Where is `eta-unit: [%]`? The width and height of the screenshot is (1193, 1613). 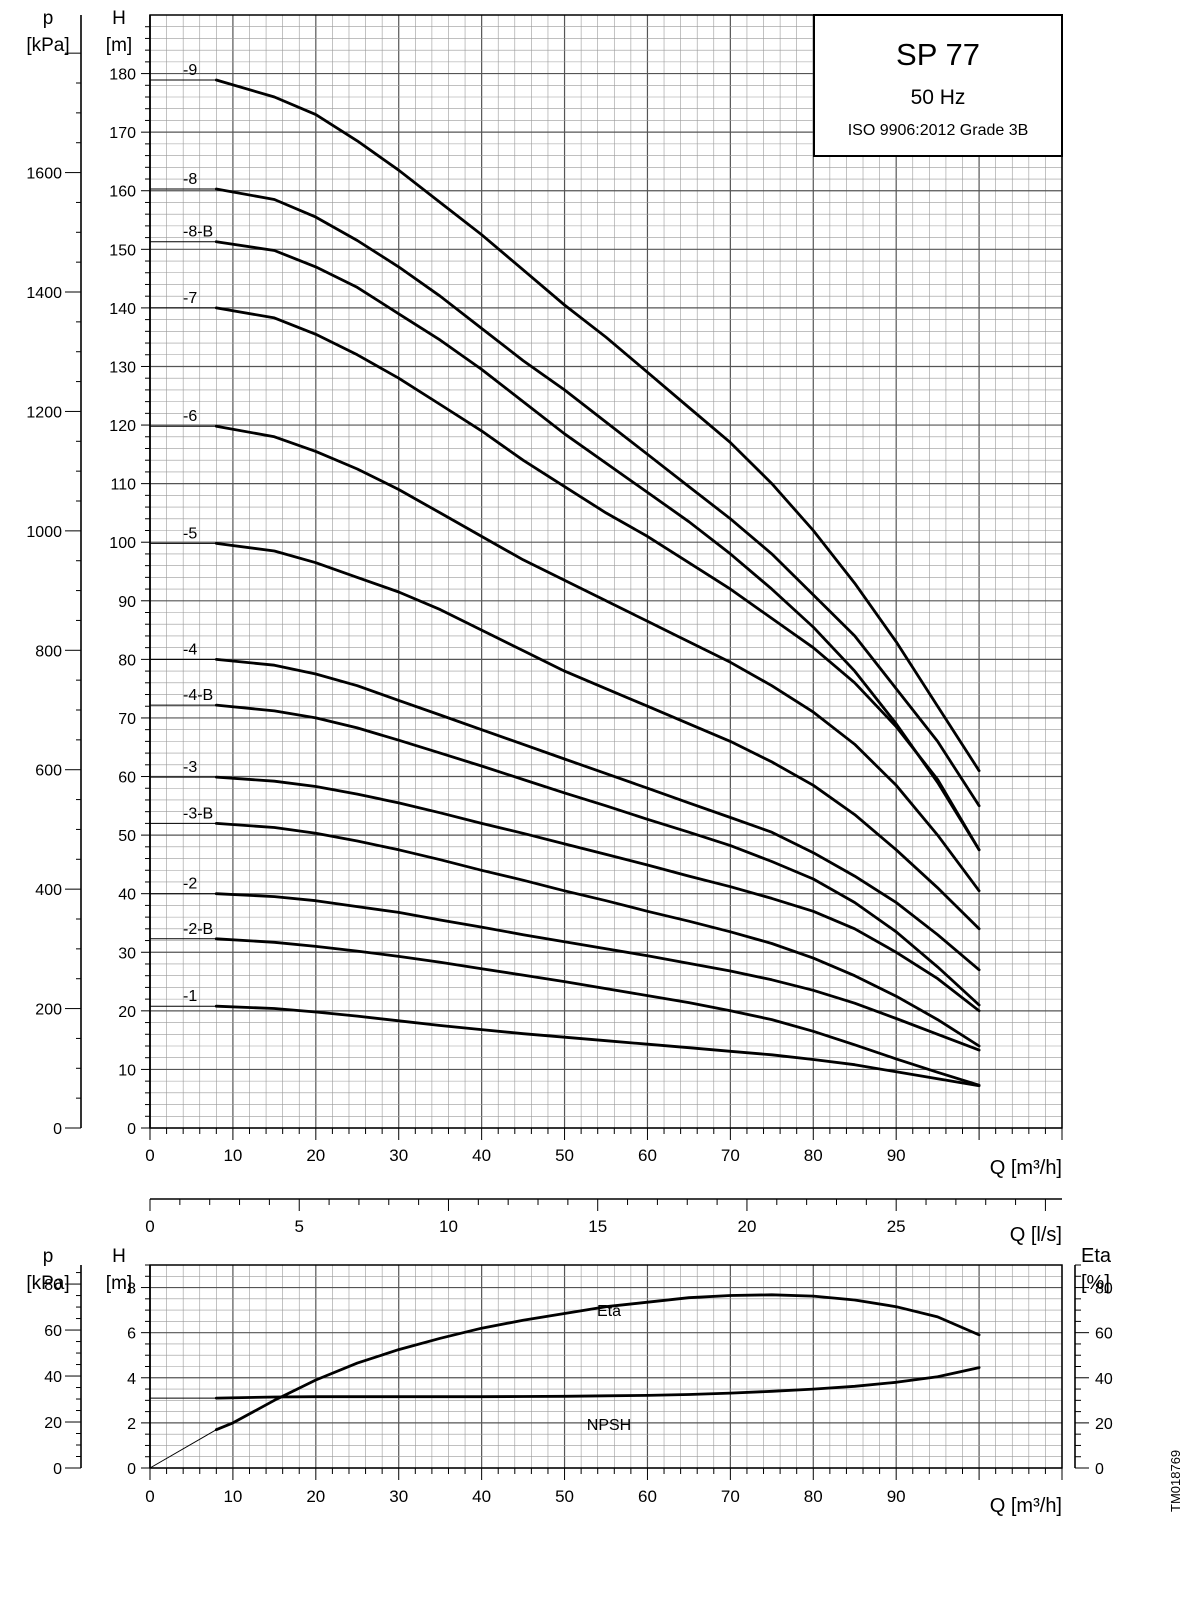 eta-unit: [%] is located at coordinates (1095, 1283).